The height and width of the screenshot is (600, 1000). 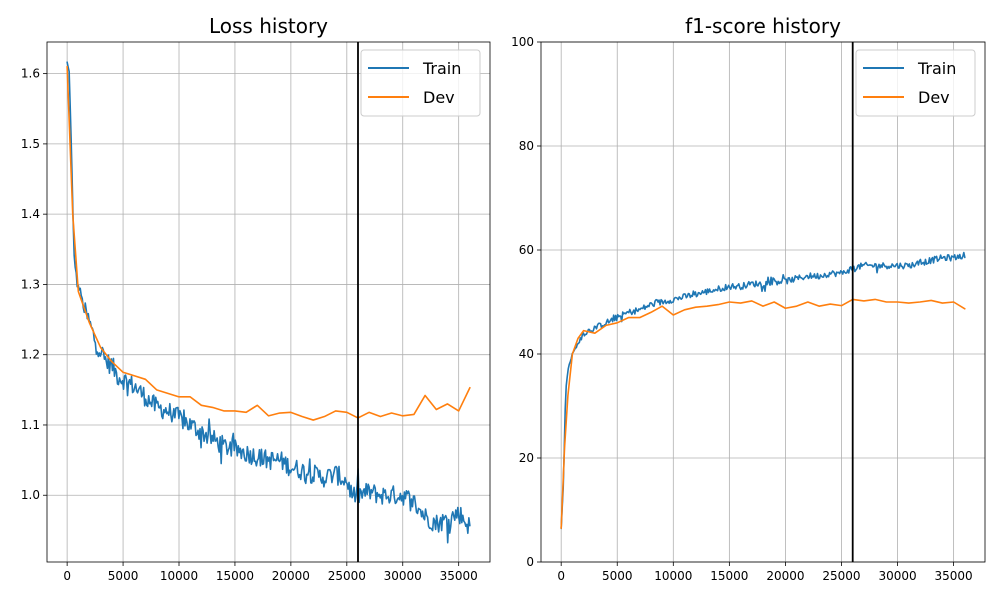 What do you see at coordinates (30, 284) in the screenshot?
I see `y-tick-label: 1.3` at bounding box center [30, 284].